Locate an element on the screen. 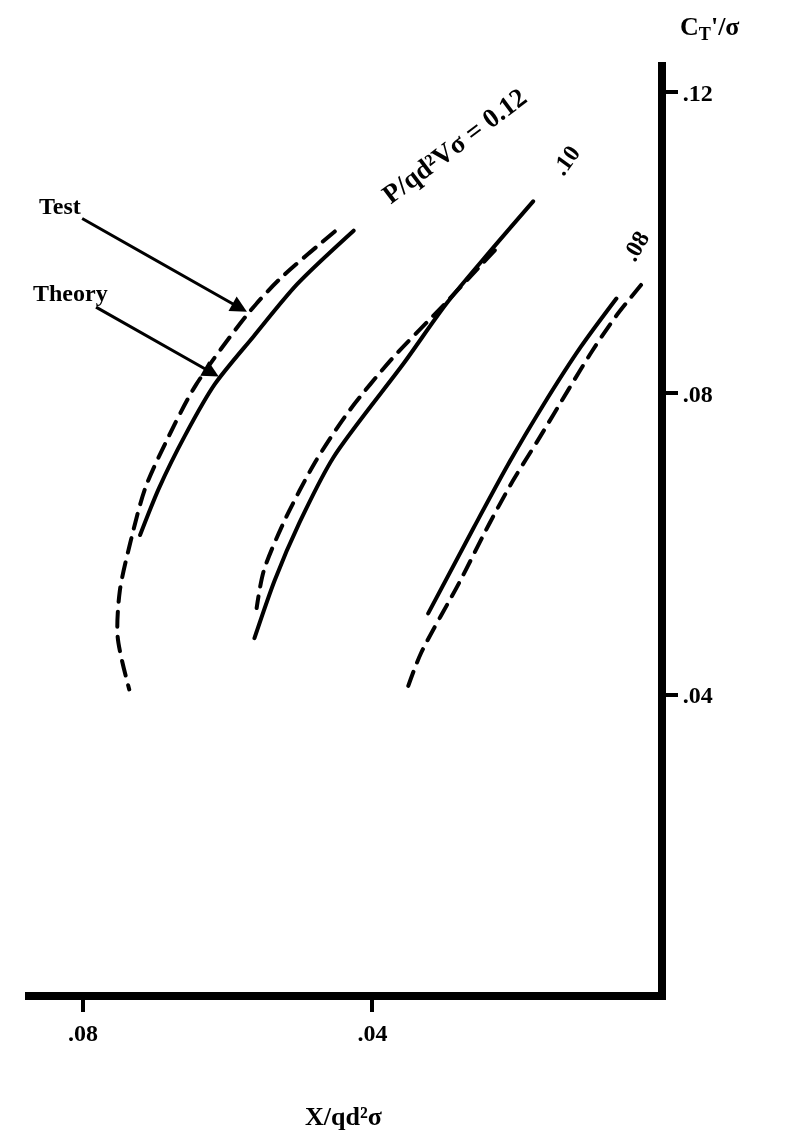  annotation: .10 is located at coordinates (566, 160).